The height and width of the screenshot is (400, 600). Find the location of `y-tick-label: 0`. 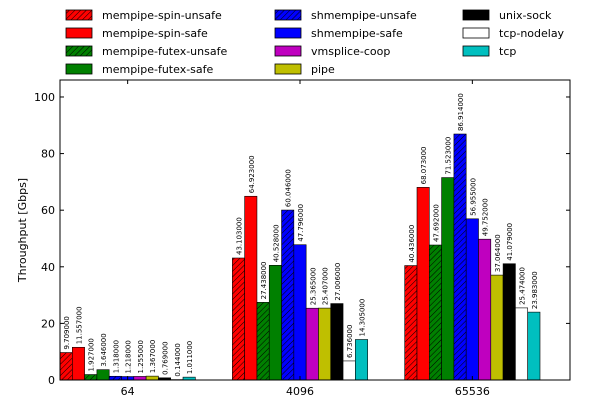

y-tick-label: 0 is located at coordinates (51, 380).